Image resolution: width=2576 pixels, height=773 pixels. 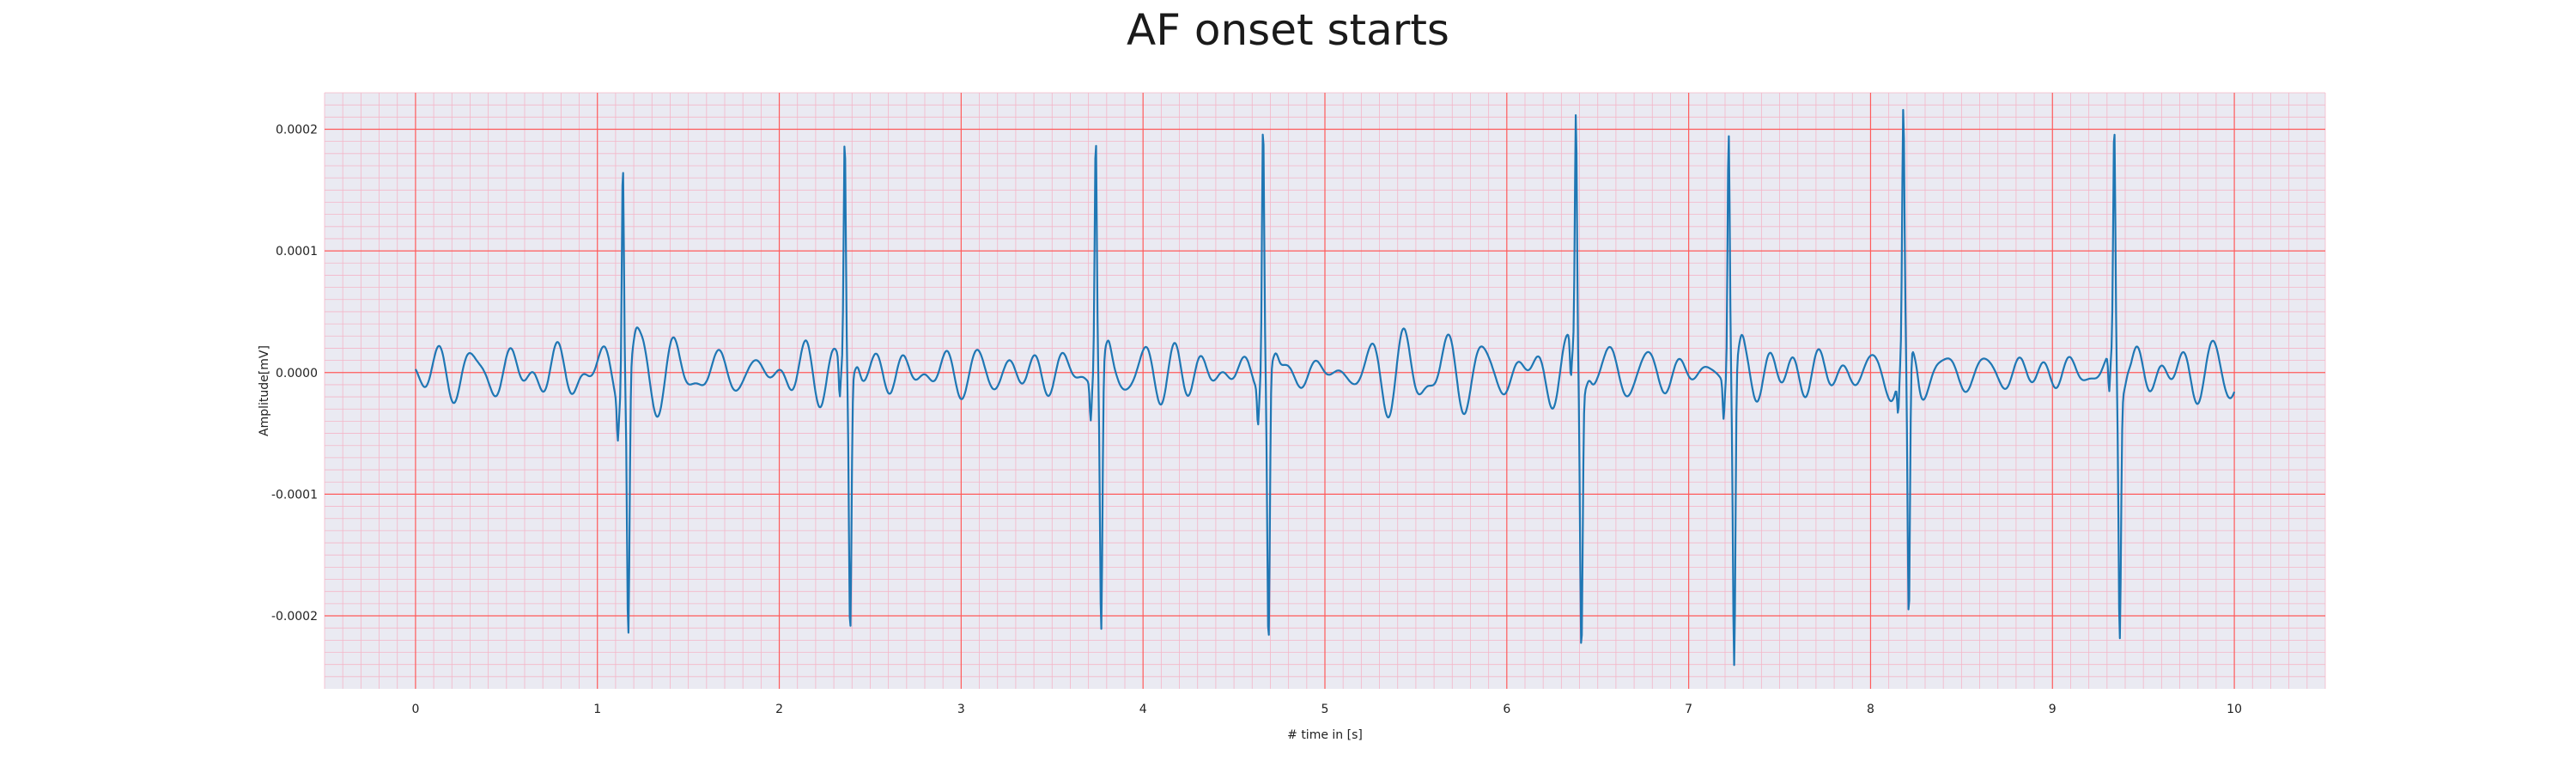 I want to click on y-tick-label: 0.0000, so click(x=297, y=373).